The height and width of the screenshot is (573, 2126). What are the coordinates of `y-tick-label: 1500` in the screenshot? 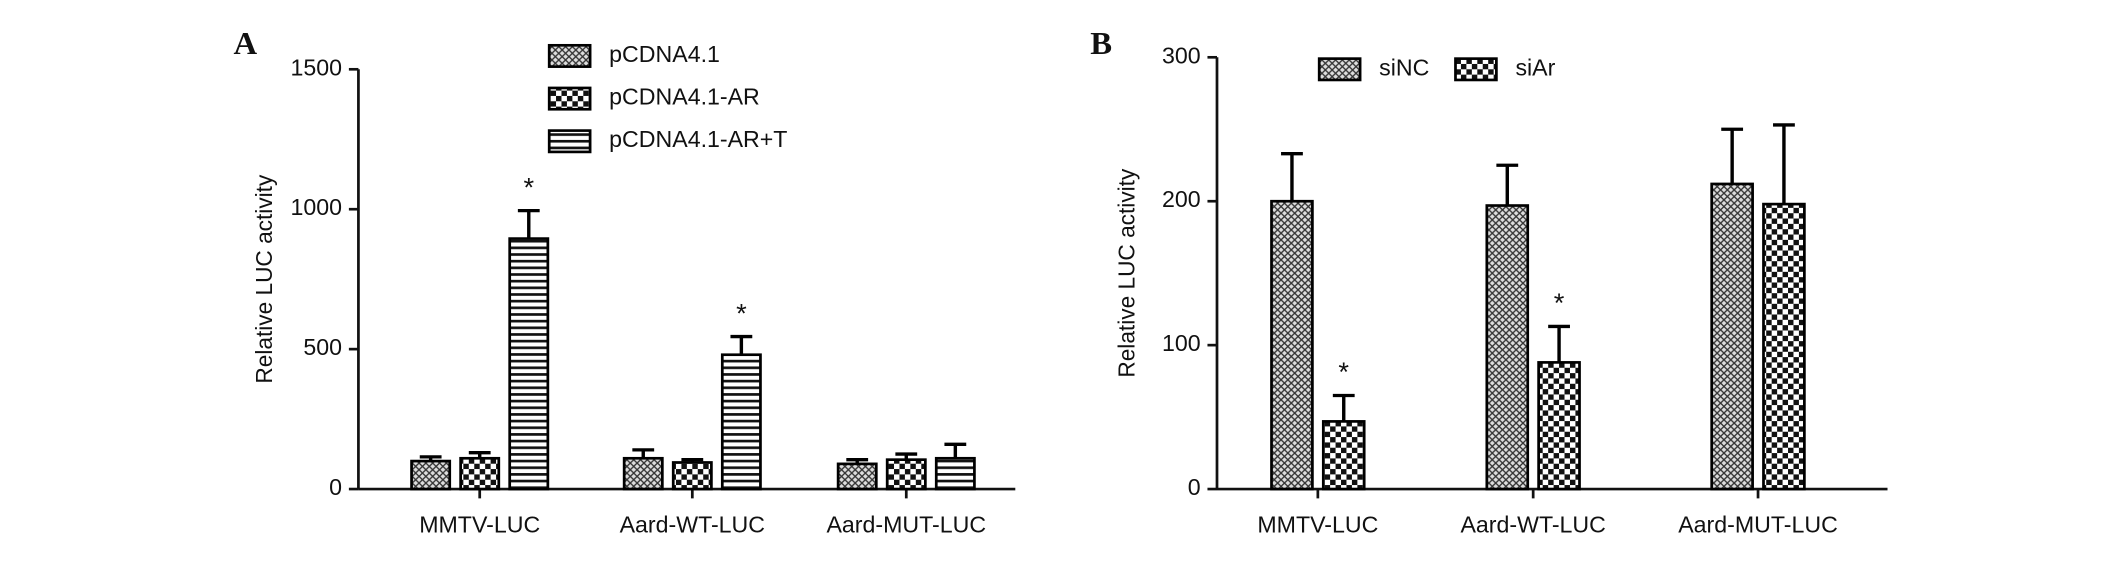 It's located at (317, 68).